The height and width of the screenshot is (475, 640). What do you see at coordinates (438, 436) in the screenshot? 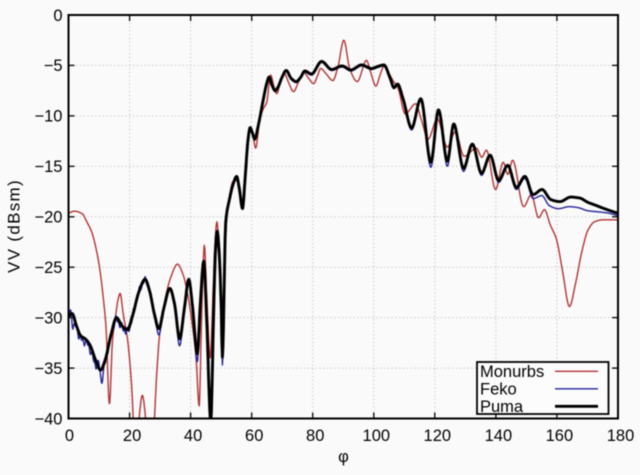
I see `svg-text: 120` at bounding box center [438, 436].